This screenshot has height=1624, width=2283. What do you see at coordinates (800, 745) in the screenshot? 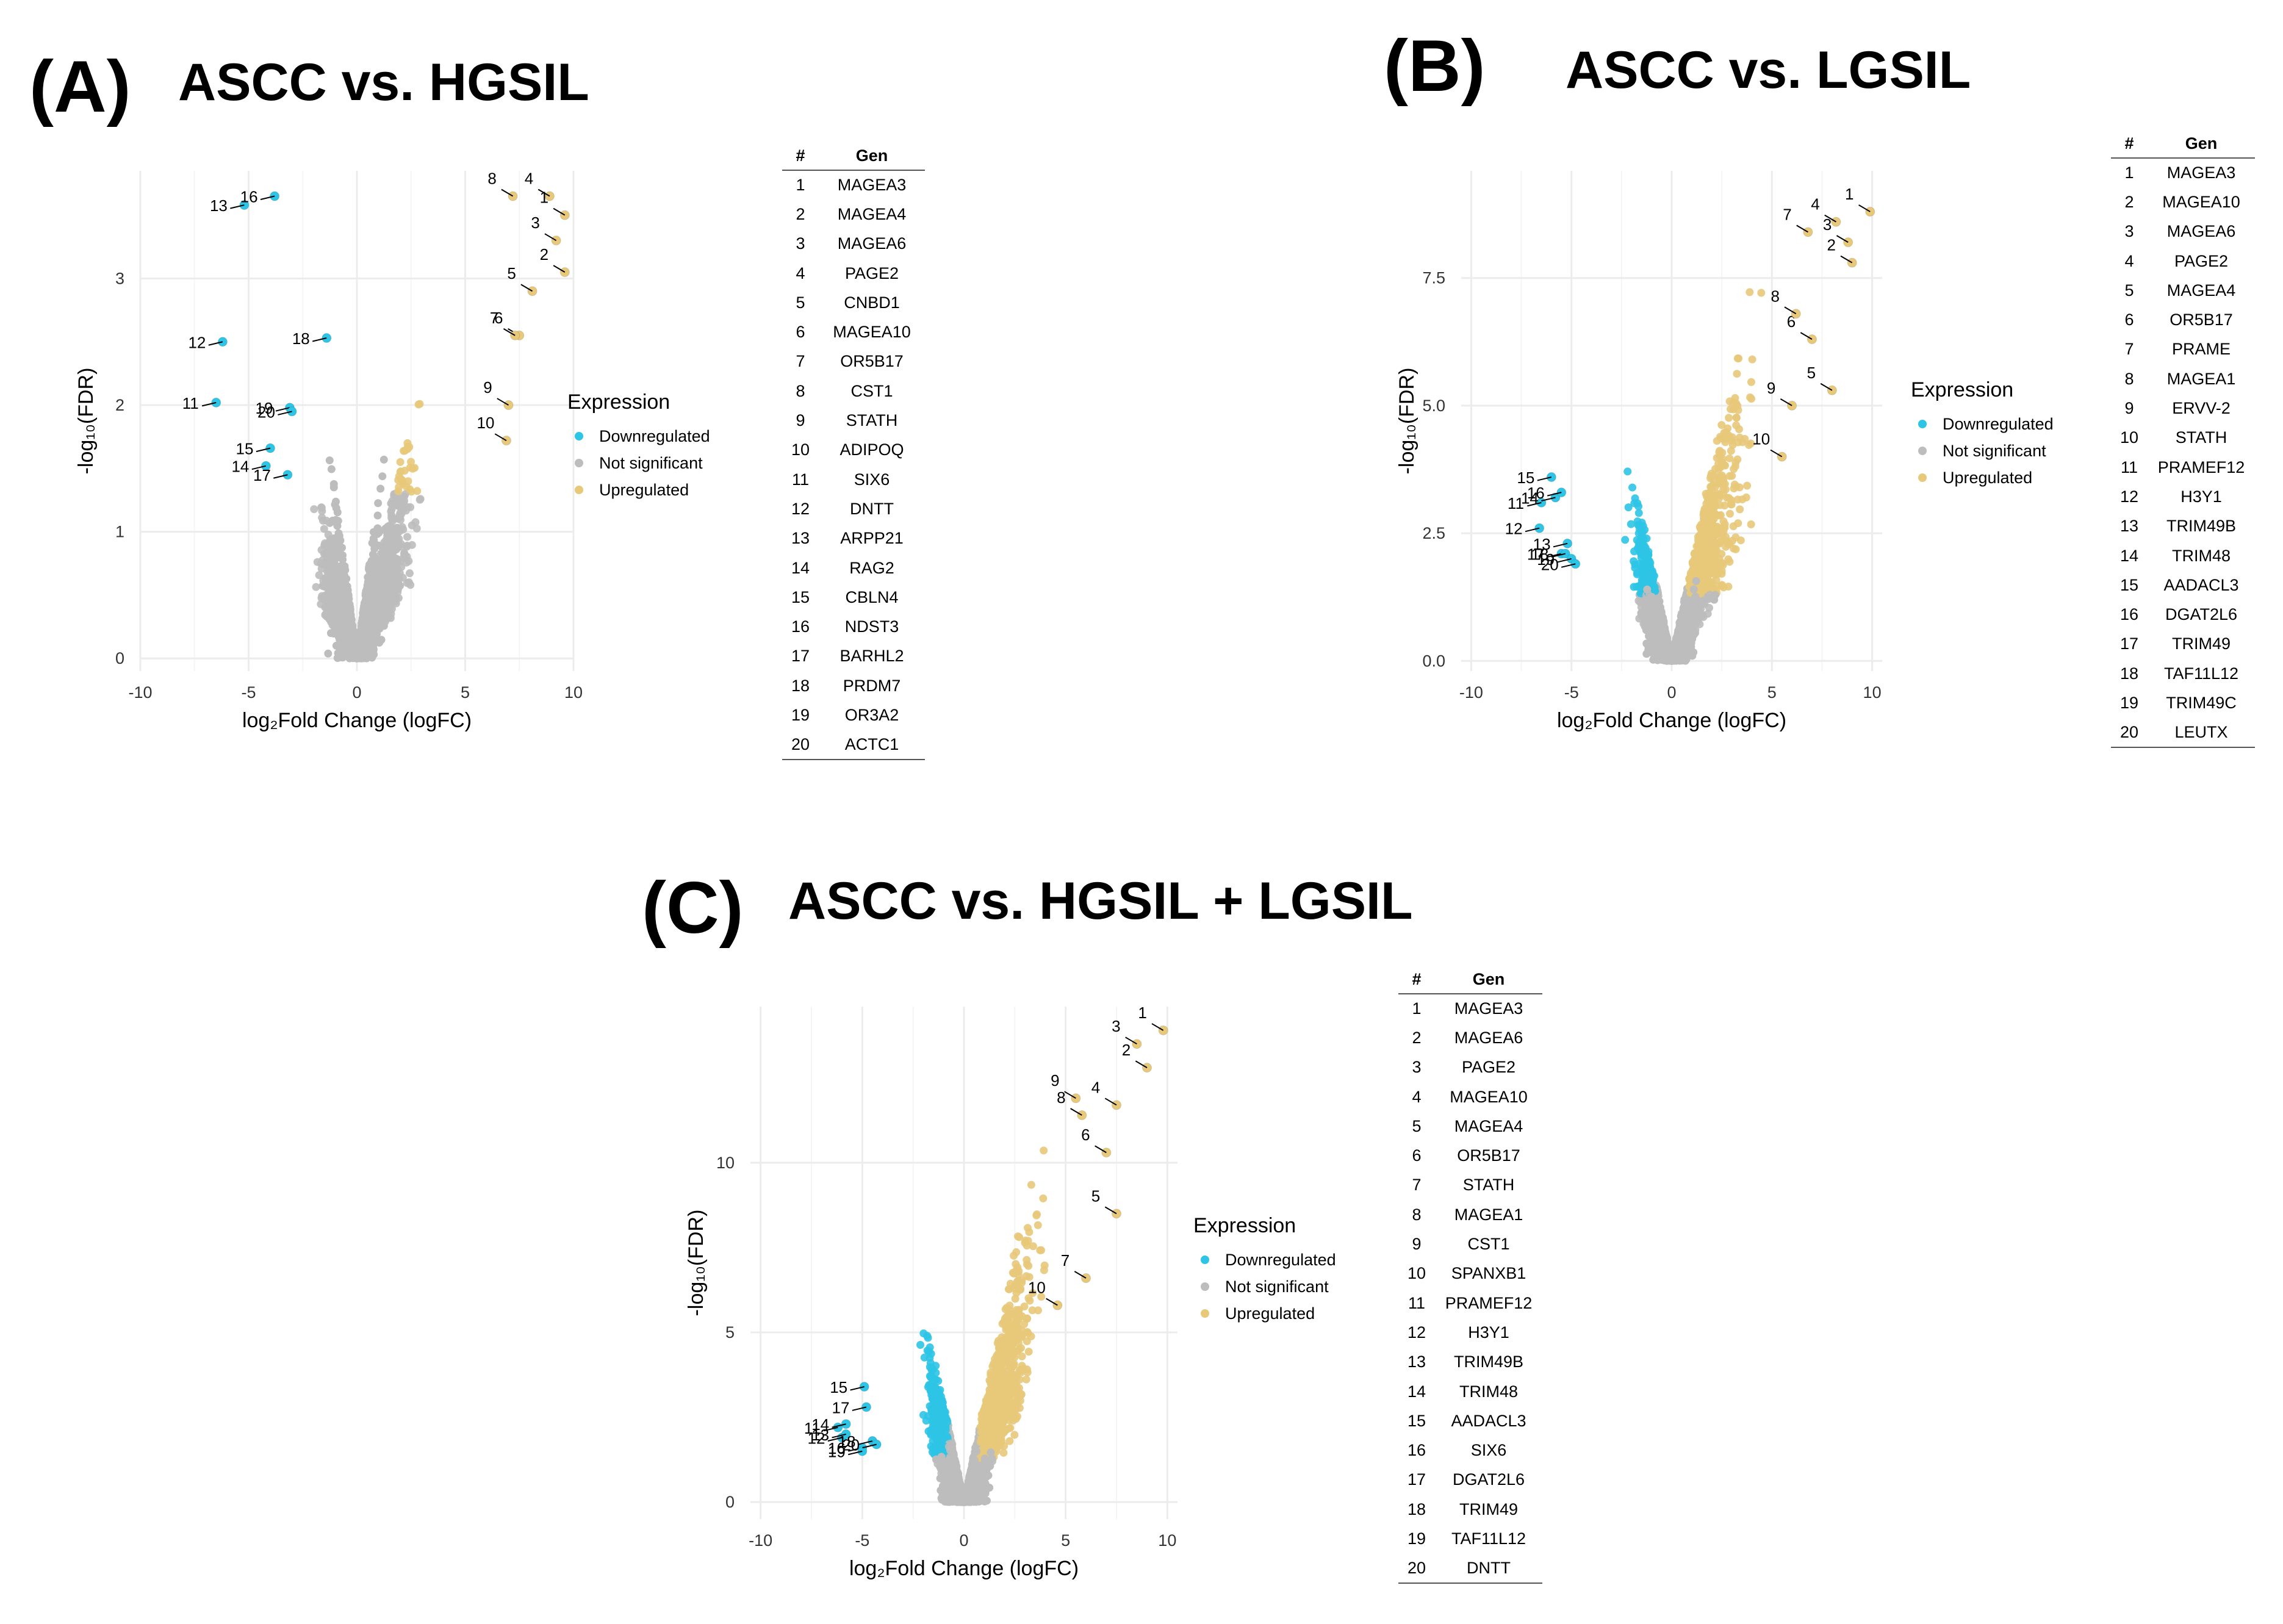
I see `table-cell-num: 20` at bounding box center [800, 745].